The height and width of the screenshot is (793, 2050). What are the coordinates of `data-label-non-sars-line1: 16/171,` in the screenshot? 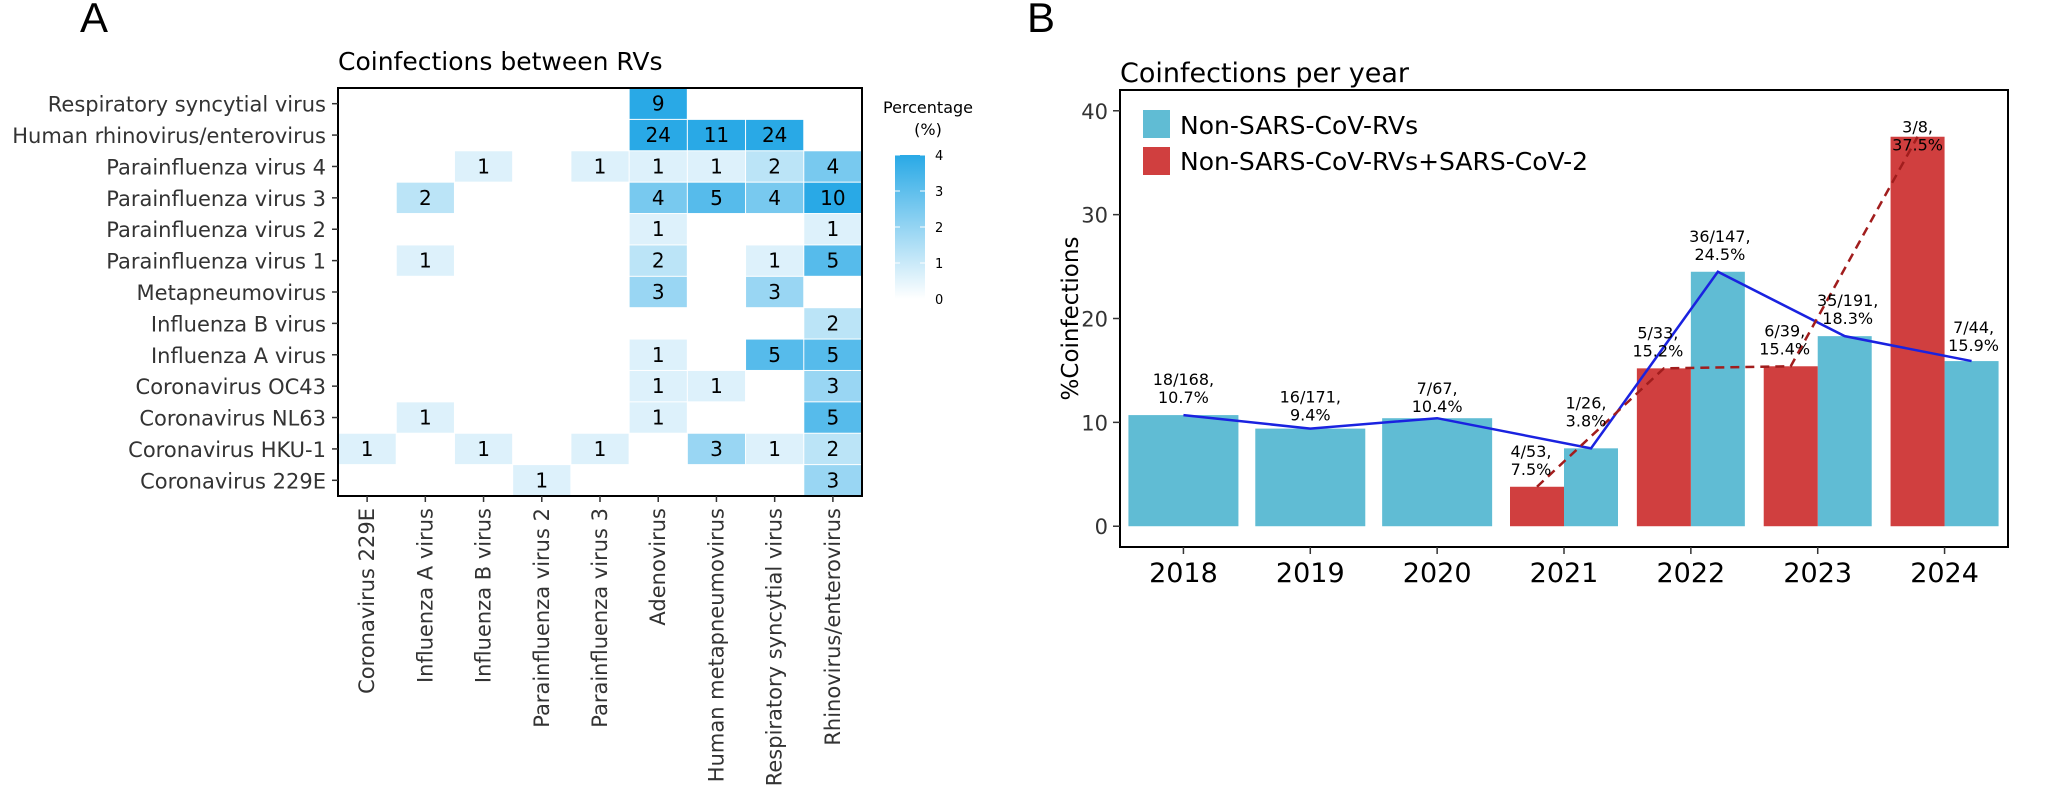 It's located at (1310, 397).